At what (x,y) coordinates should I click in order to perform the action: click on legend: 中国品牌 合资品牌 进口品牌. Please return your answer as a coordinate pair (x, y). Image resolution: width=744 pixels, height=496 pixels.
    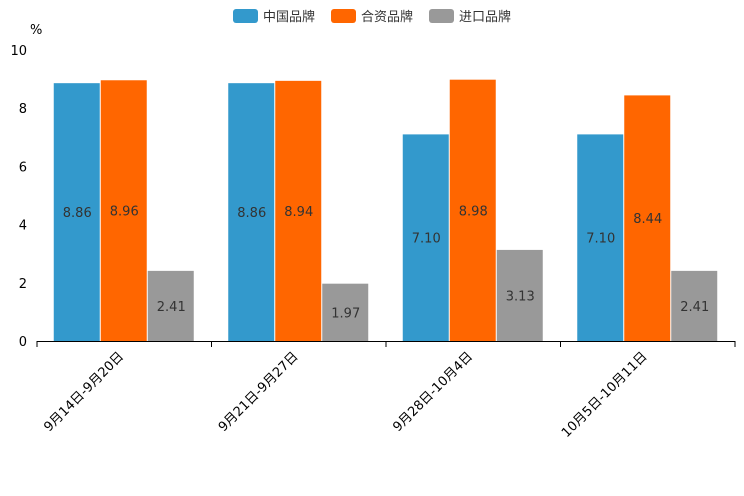
    Looking at the image, I should click on (372, 15).